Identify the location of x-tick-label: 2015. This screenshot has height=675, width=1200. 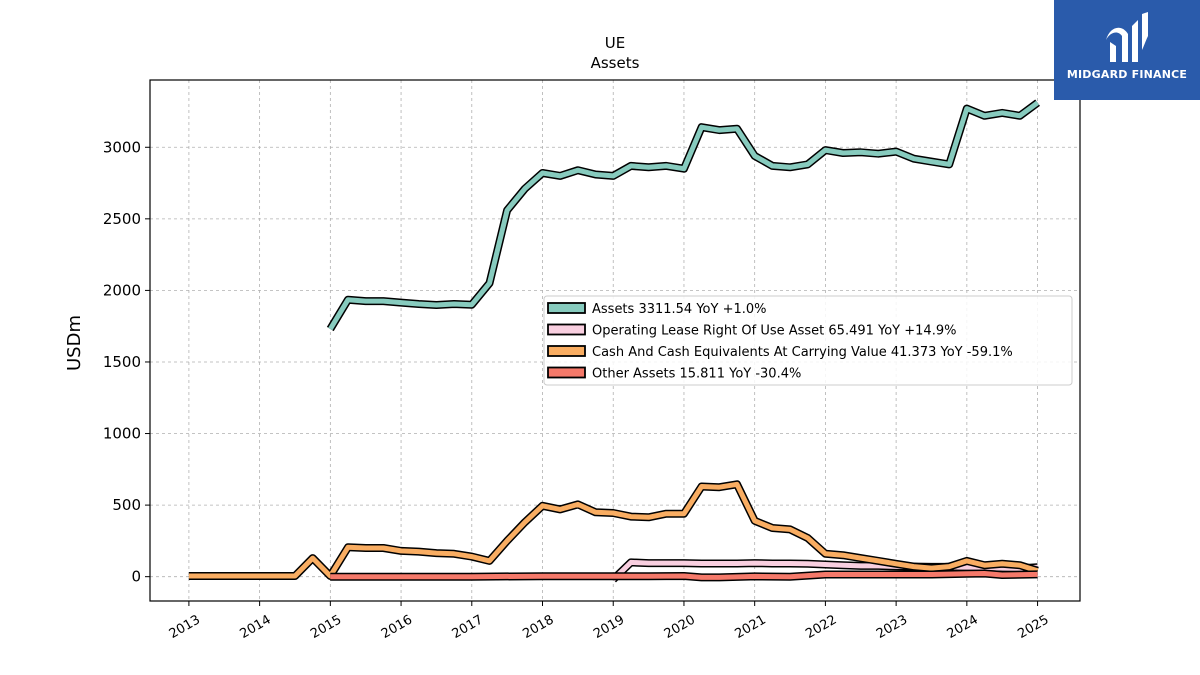
(326, 627).